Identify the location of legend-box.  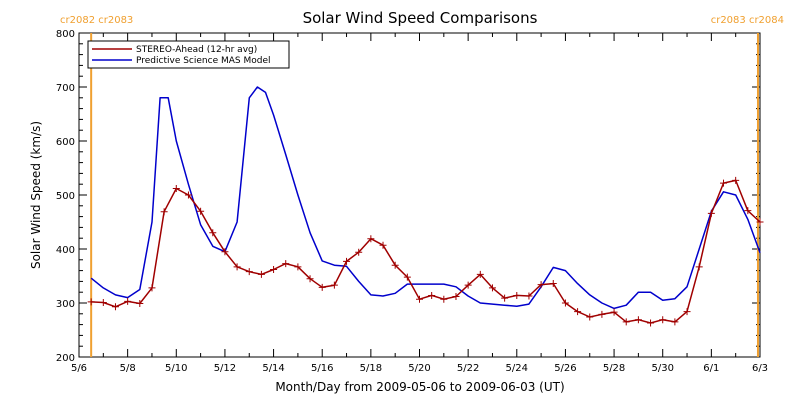
(188, 54).